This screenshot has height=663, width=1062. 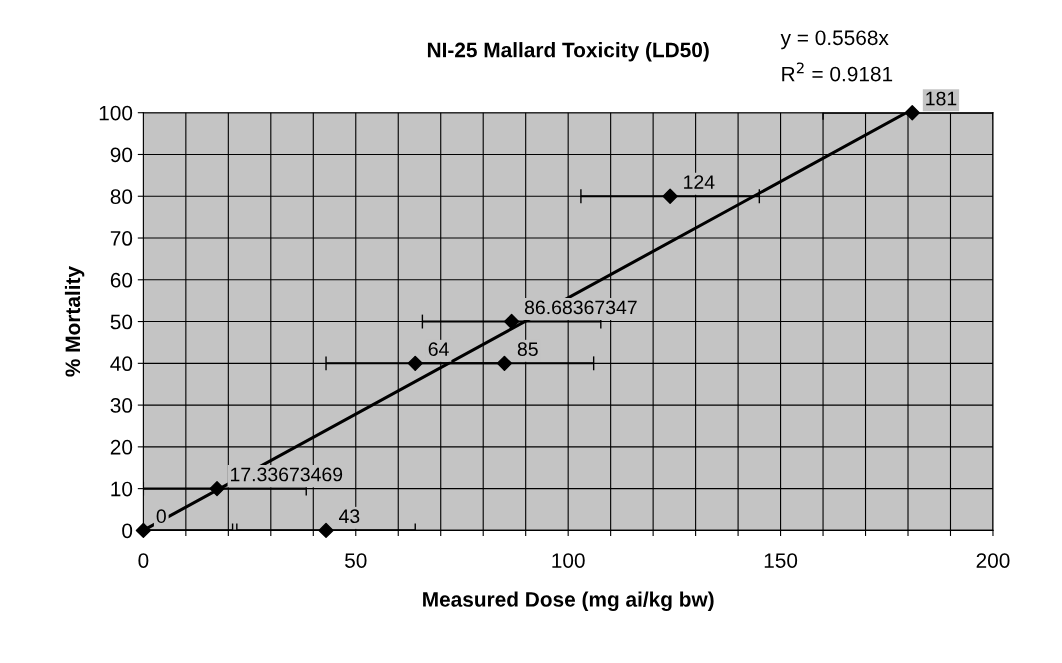 What do you see at coordinates (121, 155) in the screenshot?
I see `y-tick-label: 90` at bounding box center [121, 155].